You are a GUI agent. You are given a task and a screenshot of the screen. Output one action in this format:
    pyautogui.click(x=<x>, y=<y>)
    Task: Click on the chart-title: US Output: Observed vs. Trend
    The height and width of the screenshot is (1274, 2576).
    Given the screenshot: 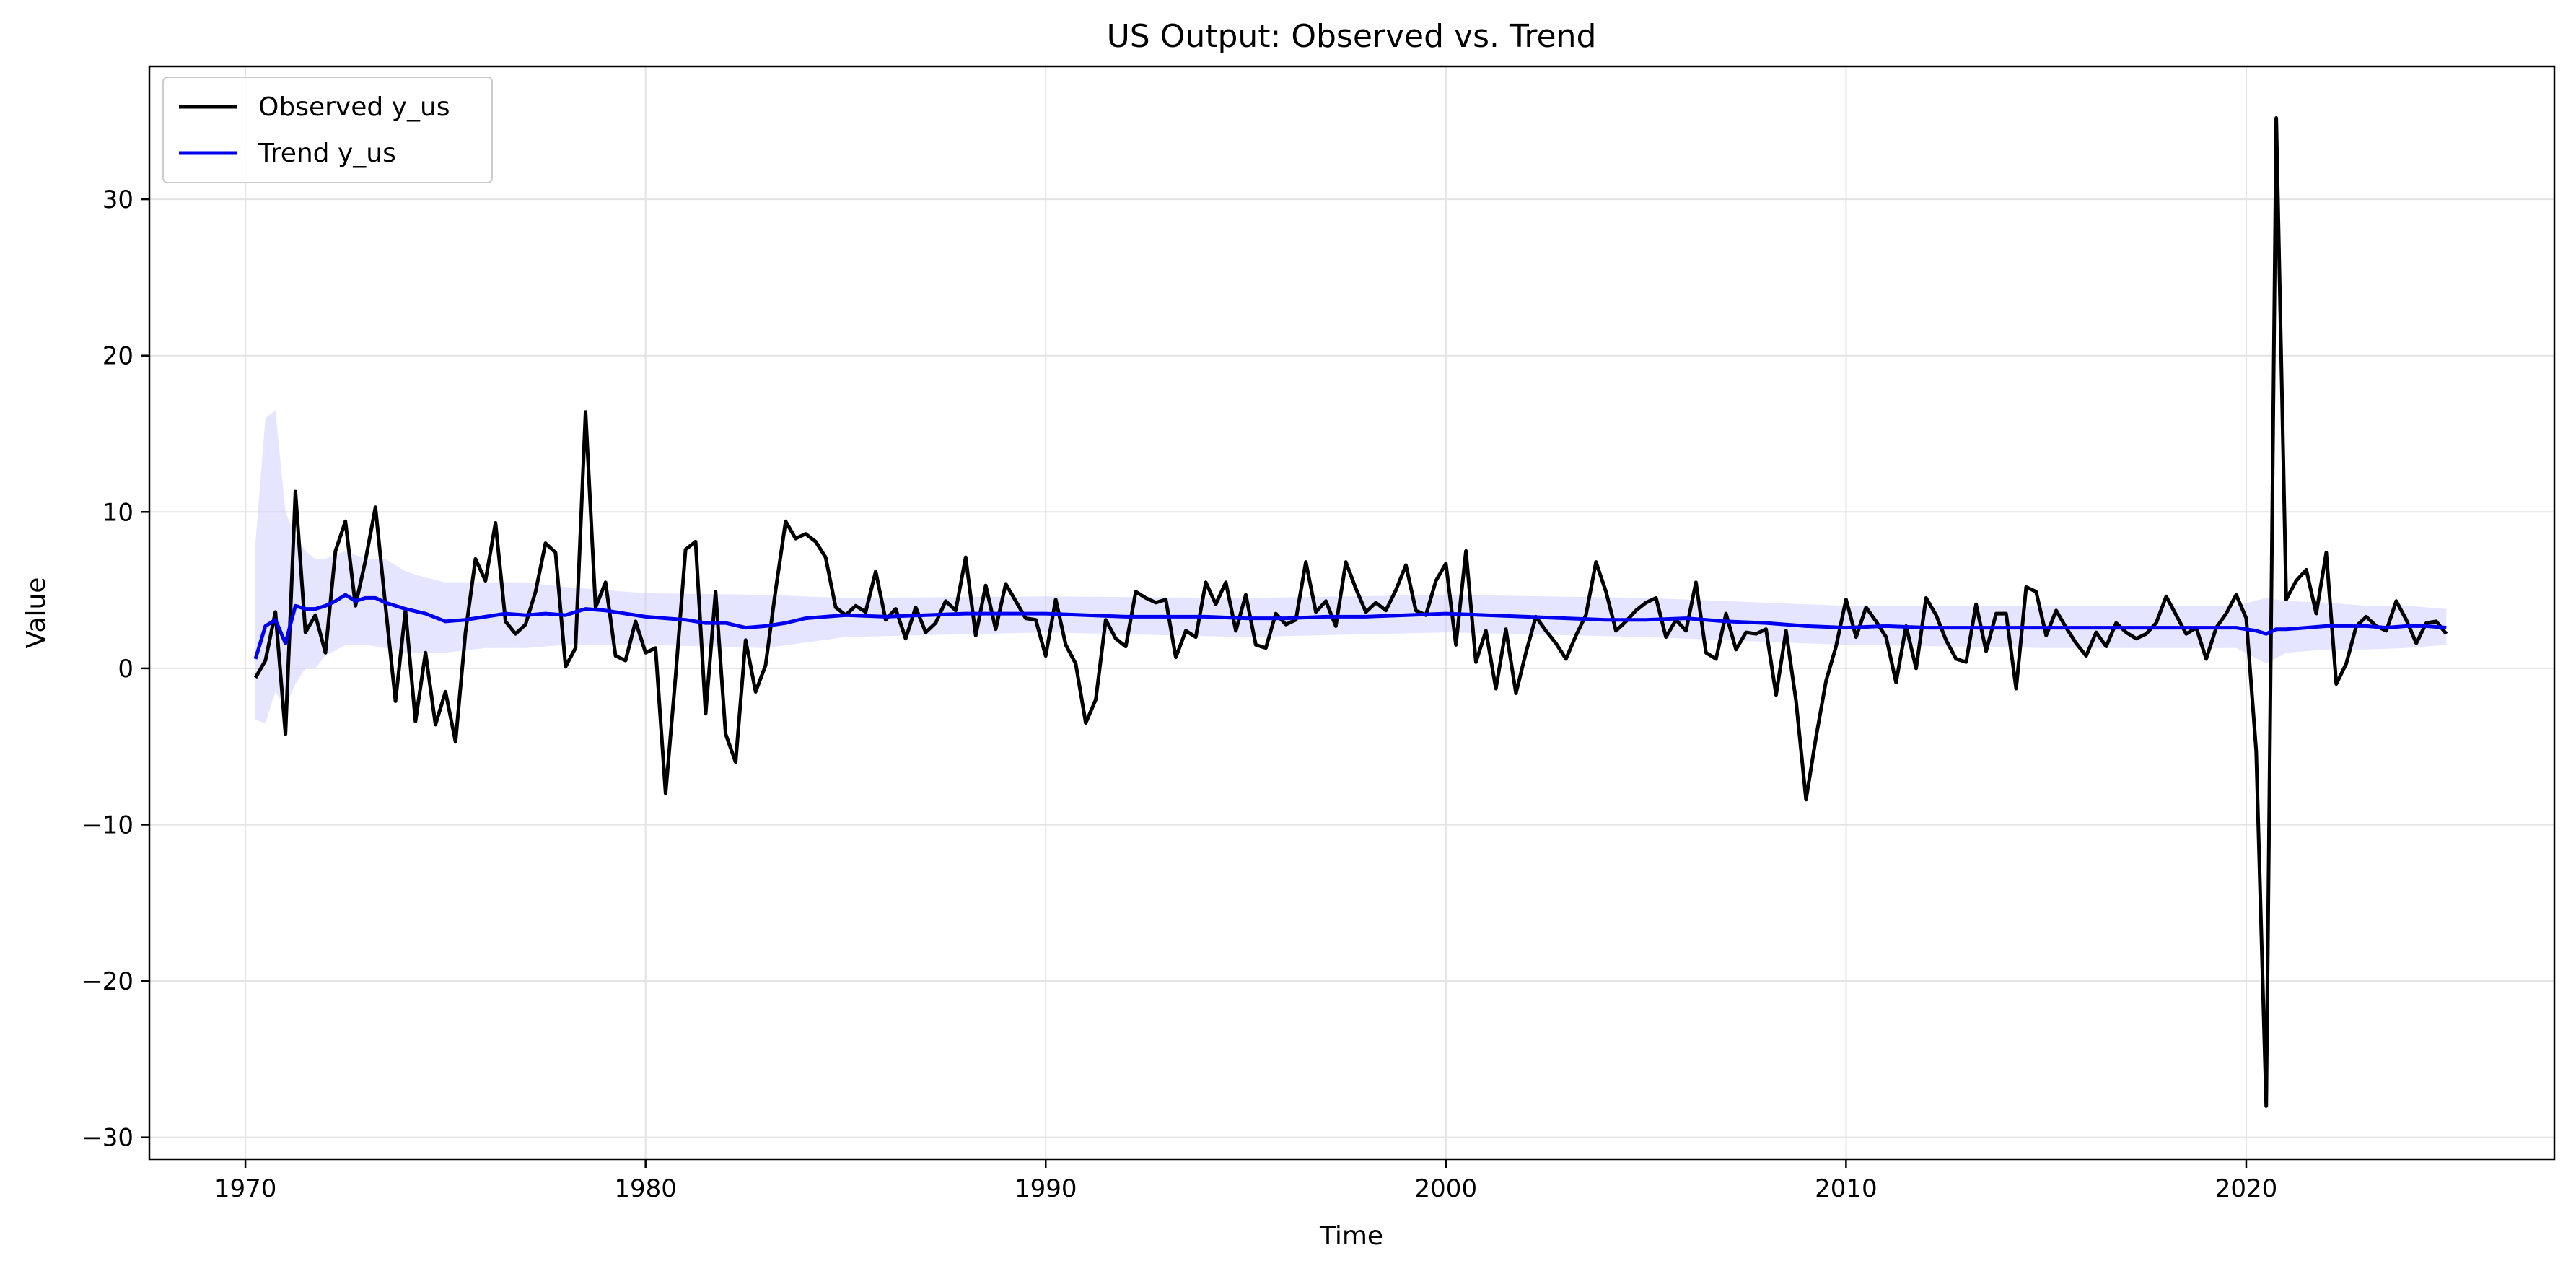 What is the action you would take?
    pyautogui.click(x=1352, y=36)
    